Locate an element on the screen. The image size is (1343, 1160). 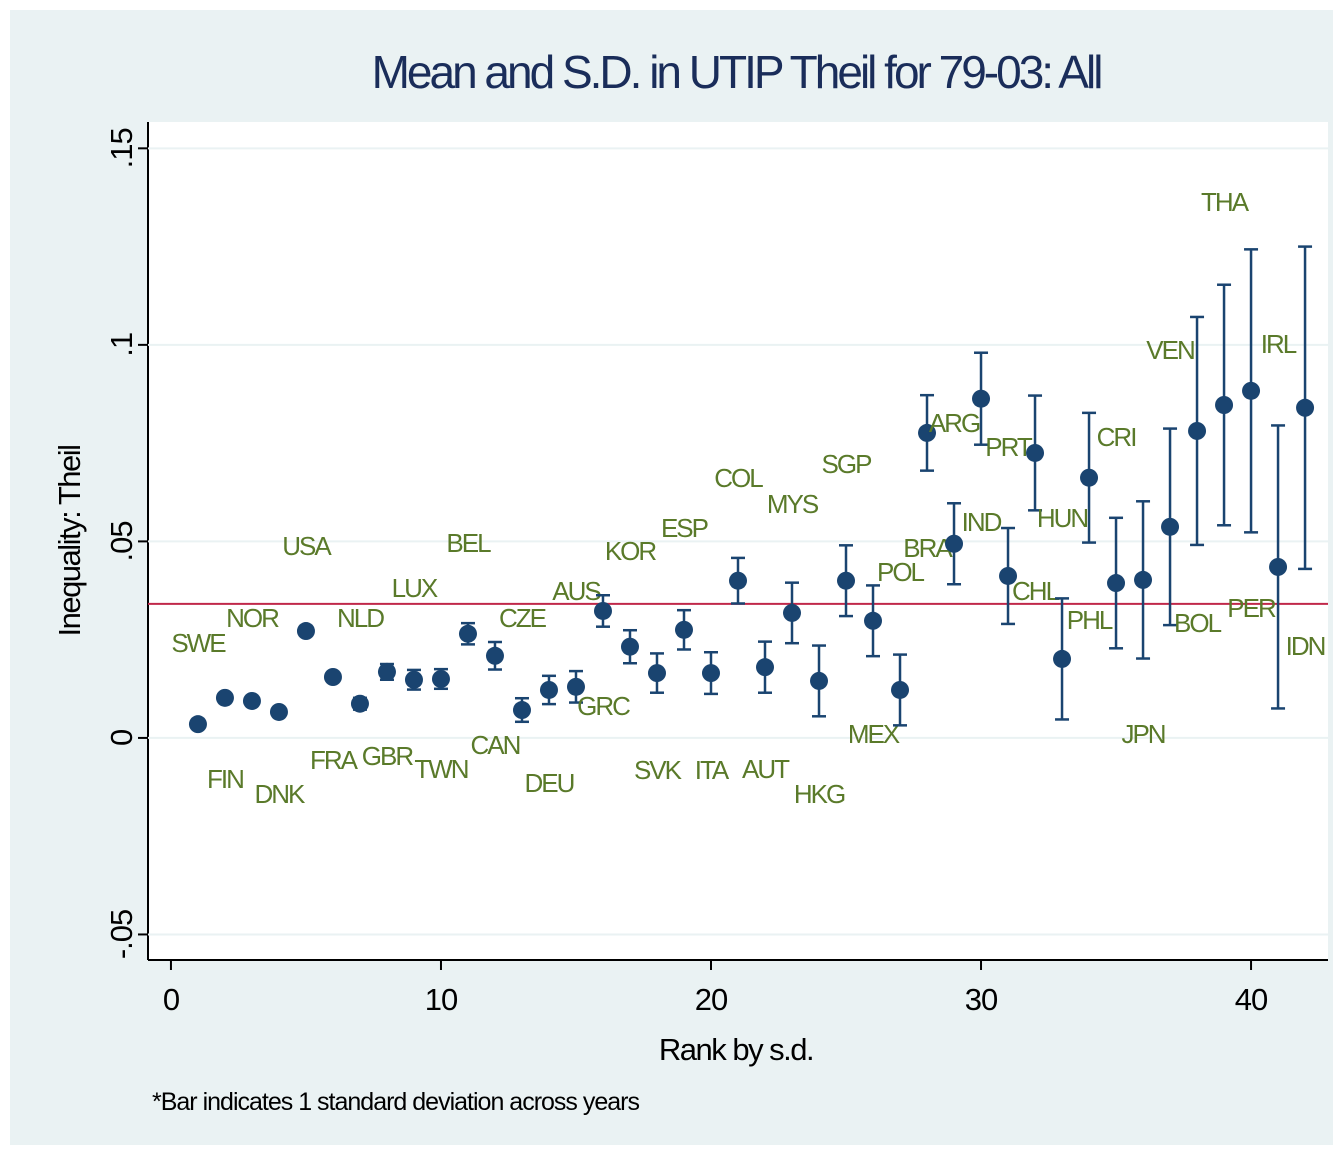
point-label: IND is located at coordinates (982, 522).